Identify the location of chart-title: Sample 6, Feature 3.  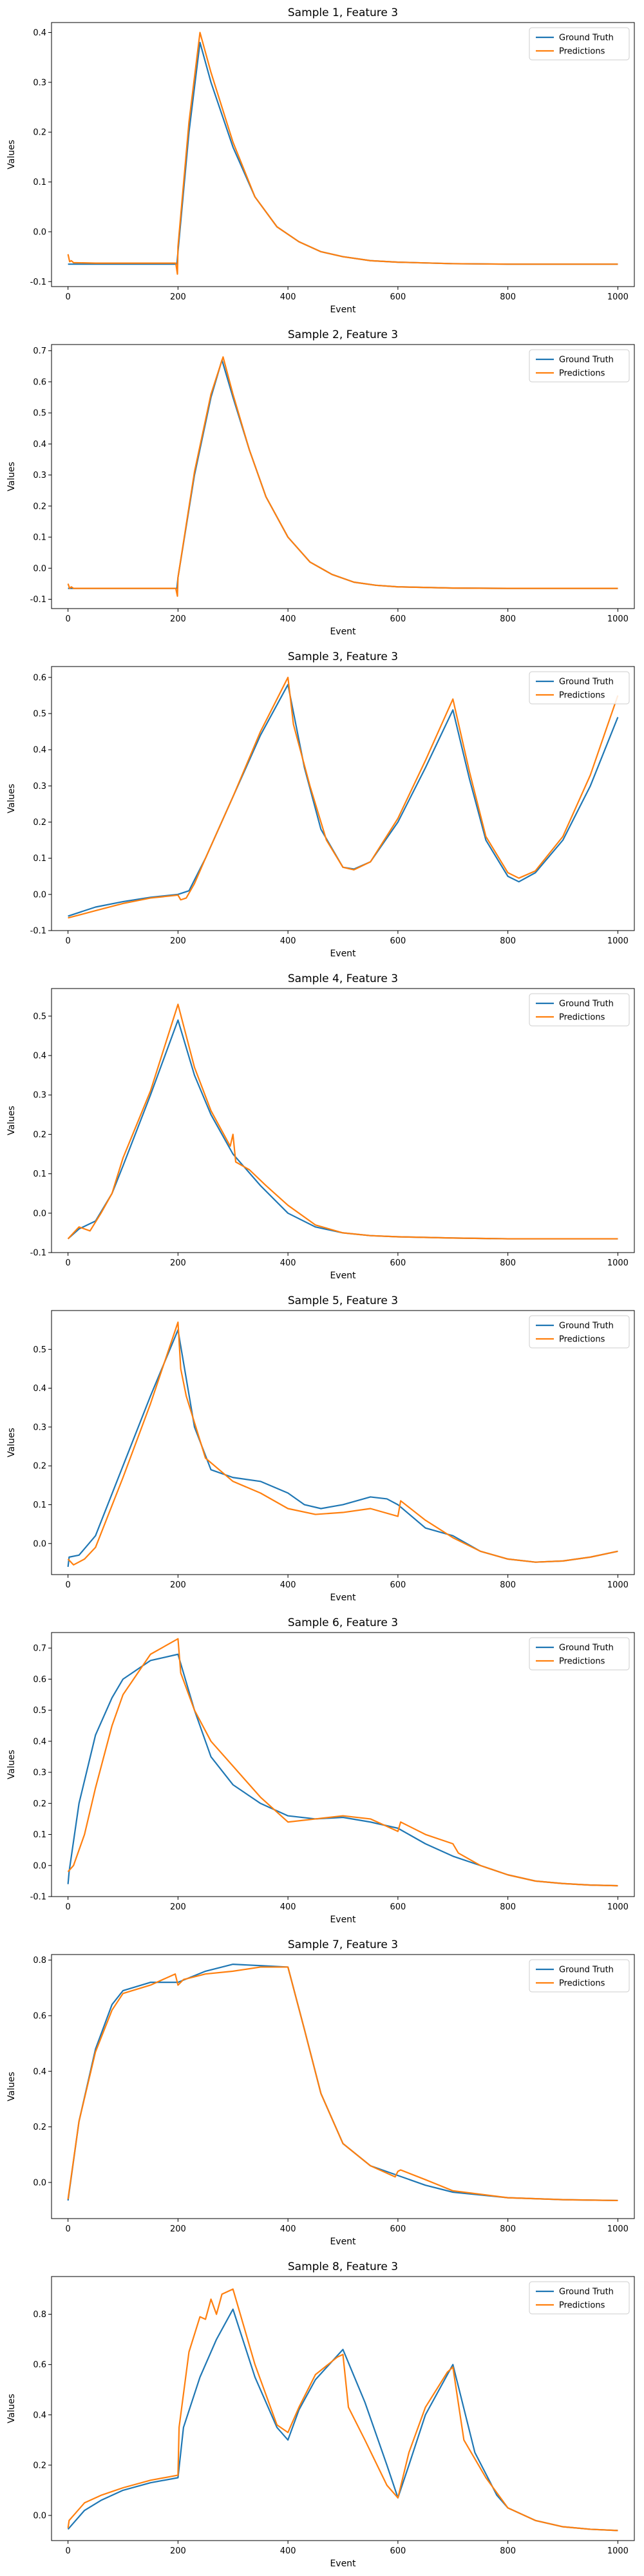
(343, 1622).